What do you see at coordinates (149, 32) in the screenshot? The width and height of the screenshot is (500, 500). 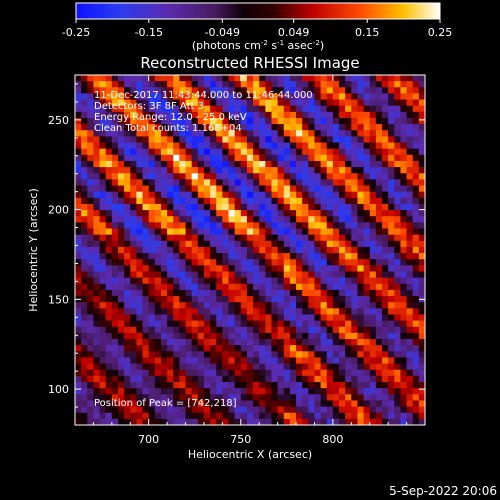 I see `colorbar-tick-label: -0.15` at bounding box center [149, 32].